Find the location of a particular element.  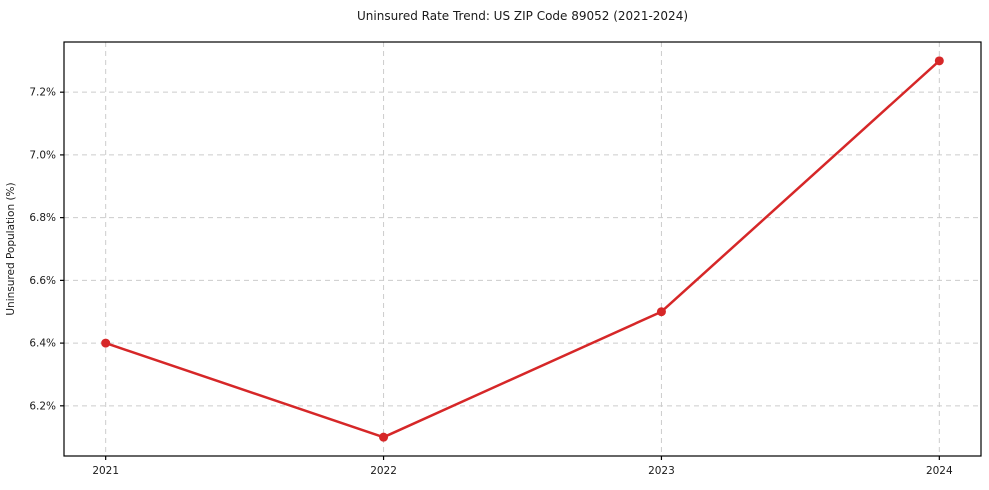

x-tick-label: 2024 is located at coordinates (939, 471).